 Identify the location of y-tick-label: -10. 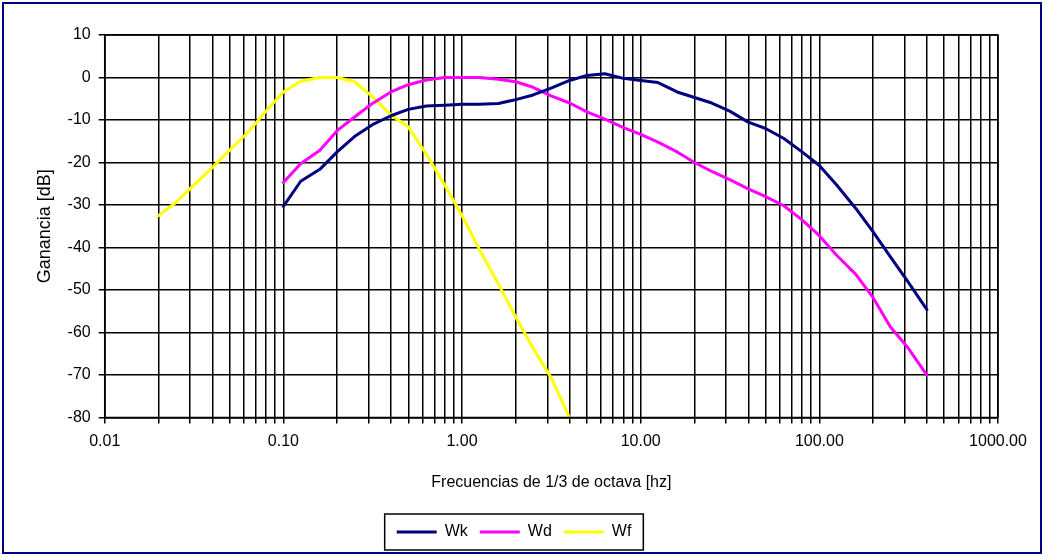
(79, 119).